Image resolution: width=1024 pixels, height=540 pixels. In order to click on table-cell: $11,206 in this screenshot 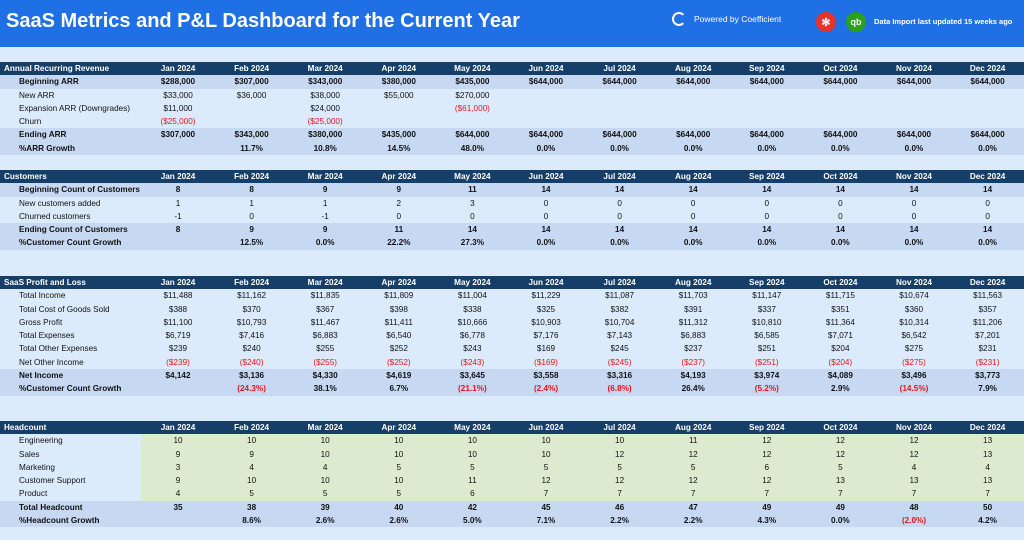, I will do `click(988, 322)`.